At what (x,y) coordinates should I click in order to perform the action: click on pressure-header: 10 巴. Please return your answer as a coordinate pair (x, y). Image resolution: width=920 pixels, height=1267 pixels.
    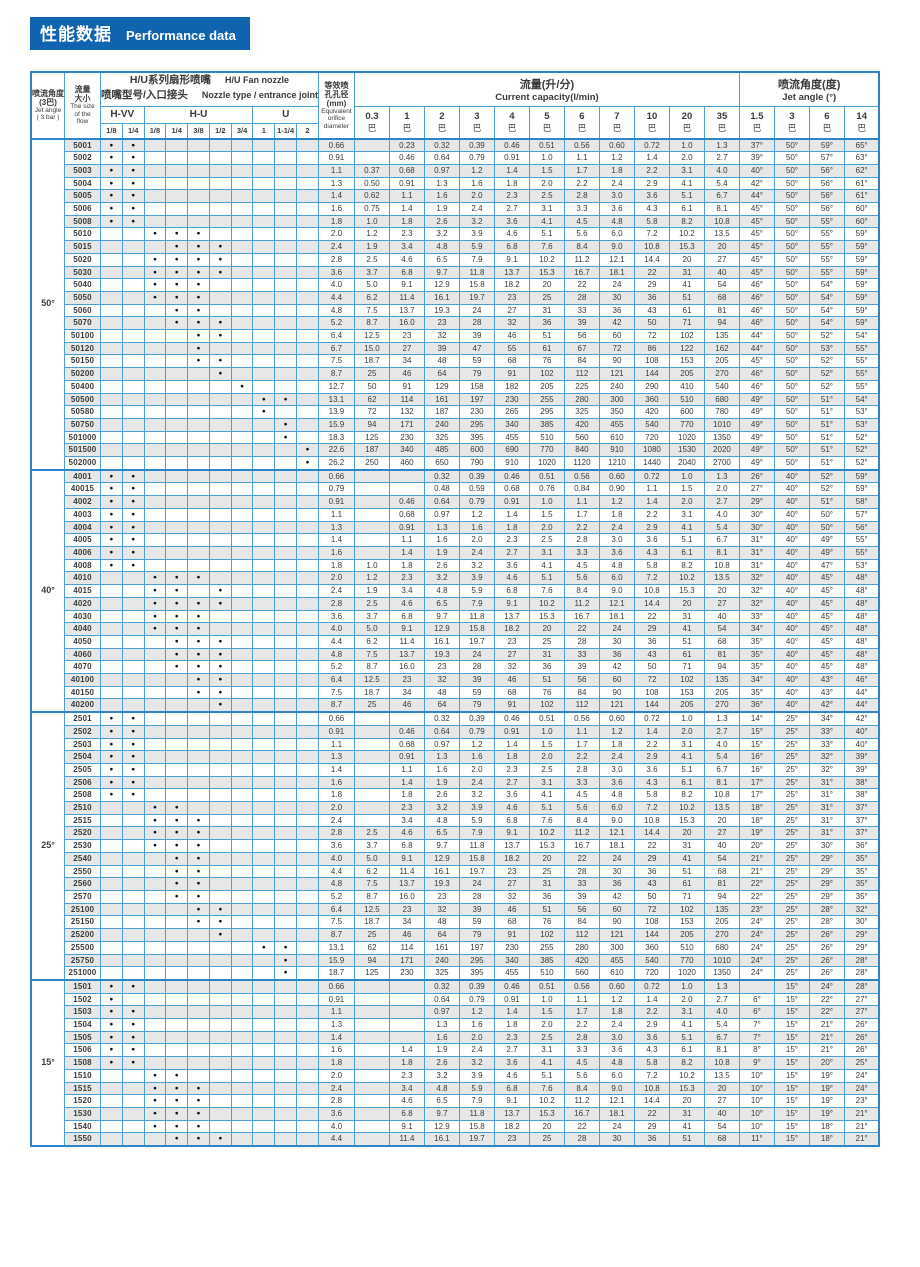
    Looking at the image, I should click on (651, 122).